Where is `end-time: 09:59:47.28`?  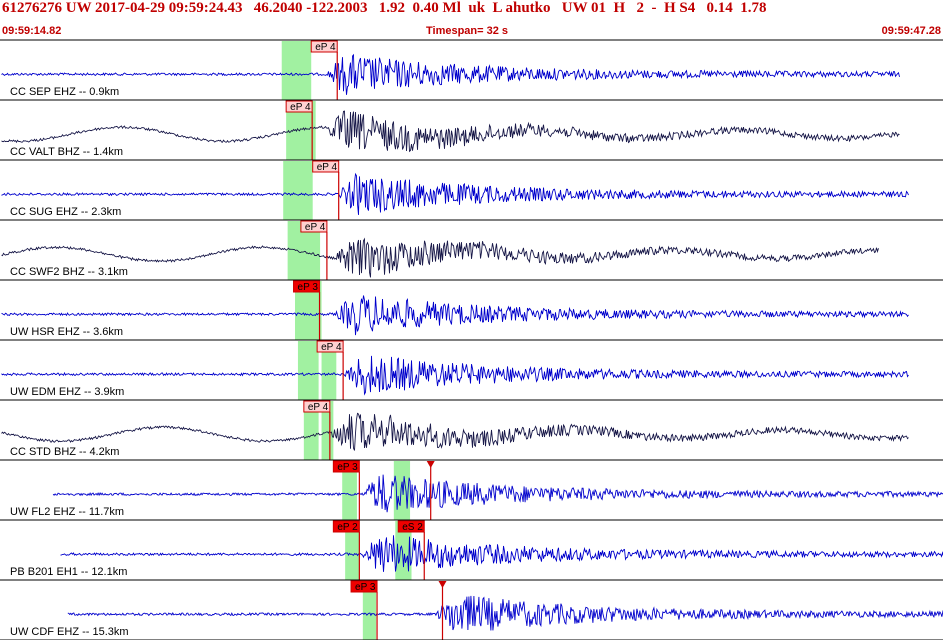 end-time: 09:59:47.28 is located at coordinates (911, 31).